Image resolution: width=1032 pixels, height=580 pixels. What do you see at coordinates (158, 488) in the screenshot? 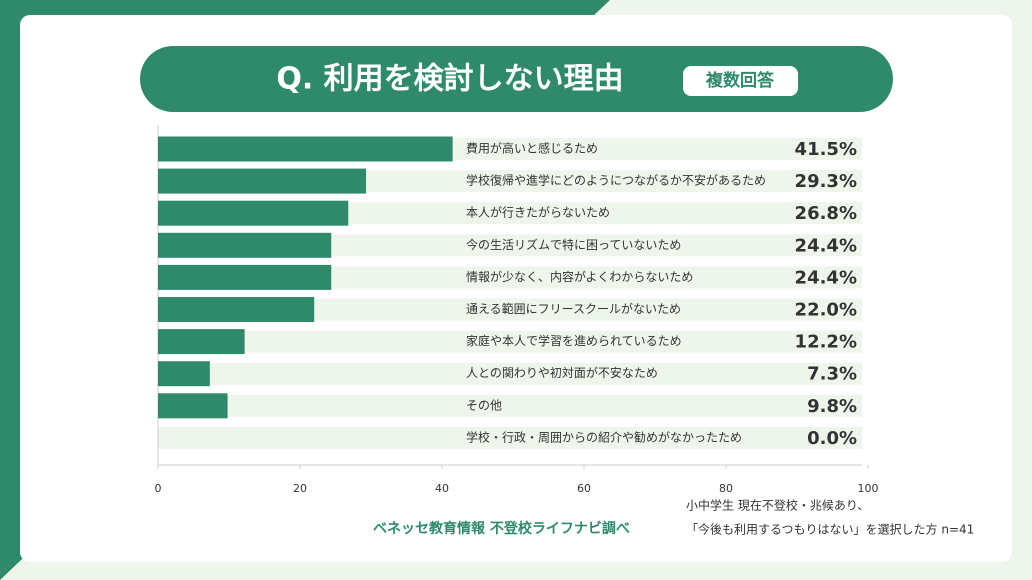
I see `x-tick-label: 0` at bounding box center [158, 488].